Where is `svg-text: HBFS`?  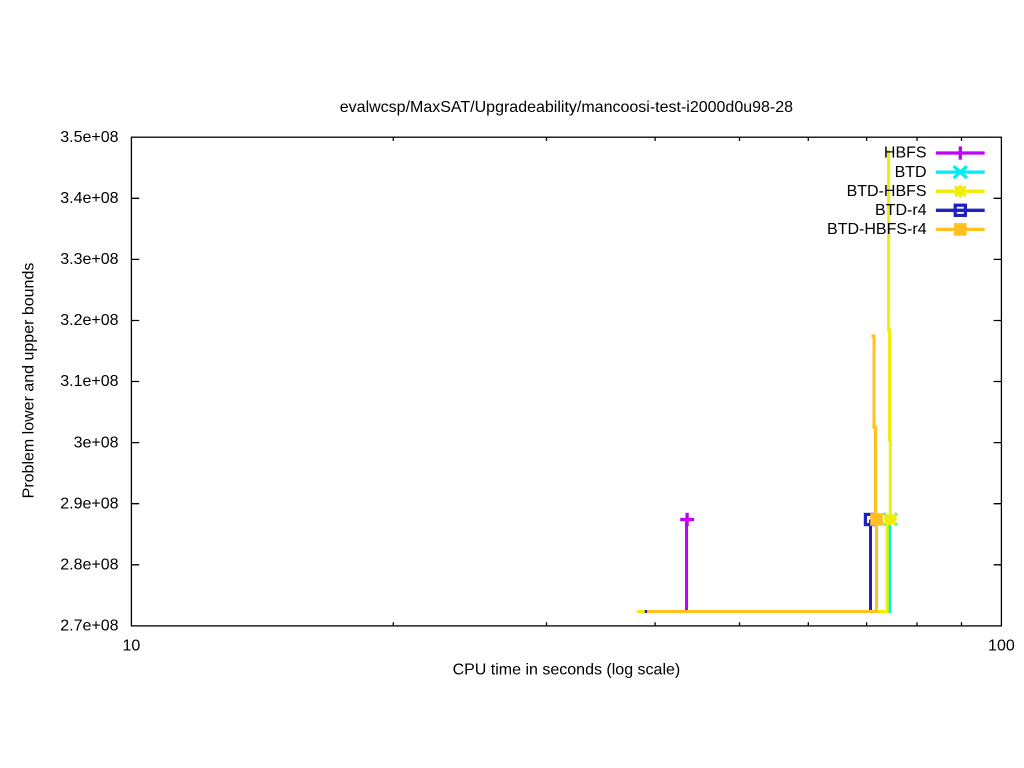 svg-text: HBFS is located at coordinates (905, 153).